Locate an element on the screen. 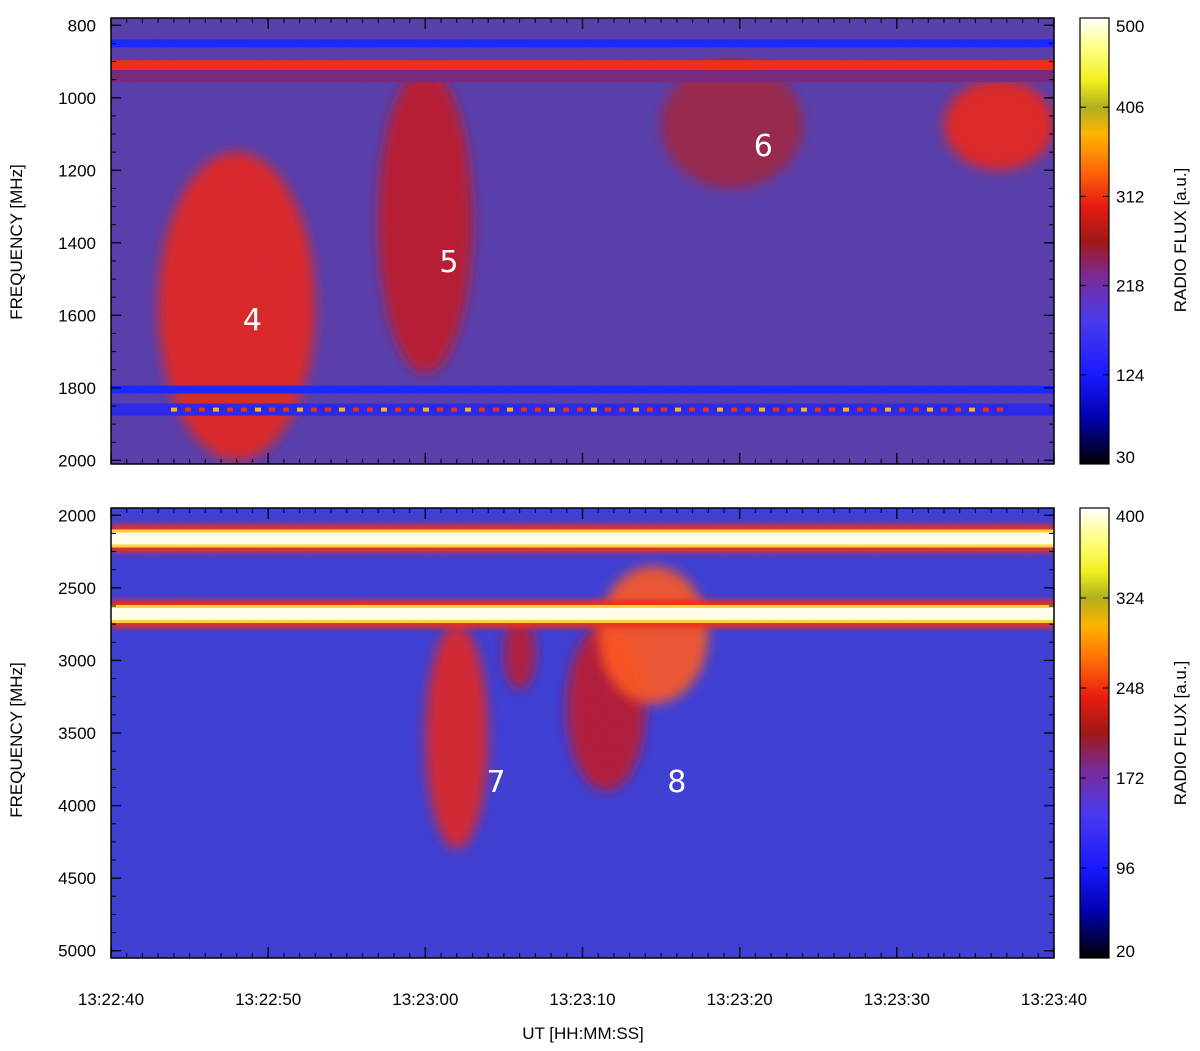  colorbar-tick-label: 248 is located at coordinates (1130, 688).